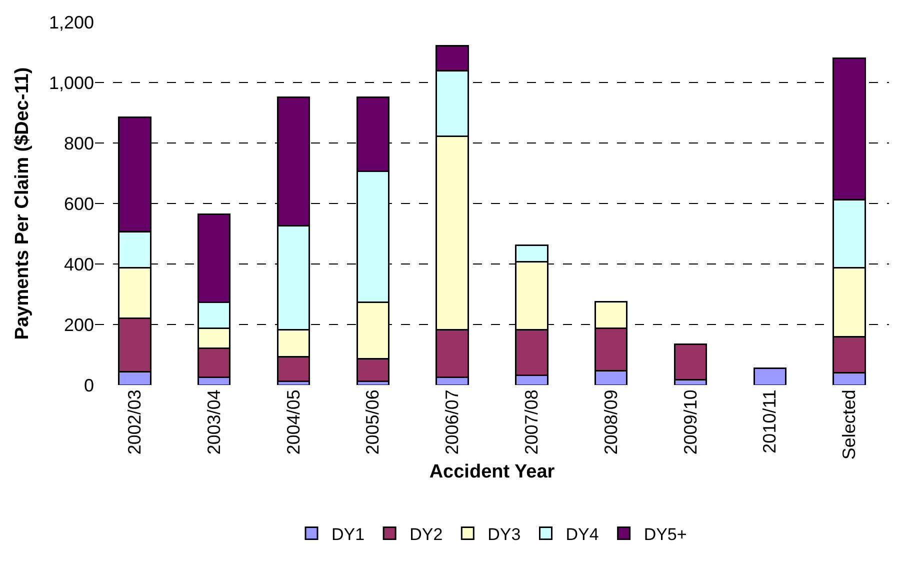  I want to click on legend-label: DY4, so click(582, 534).